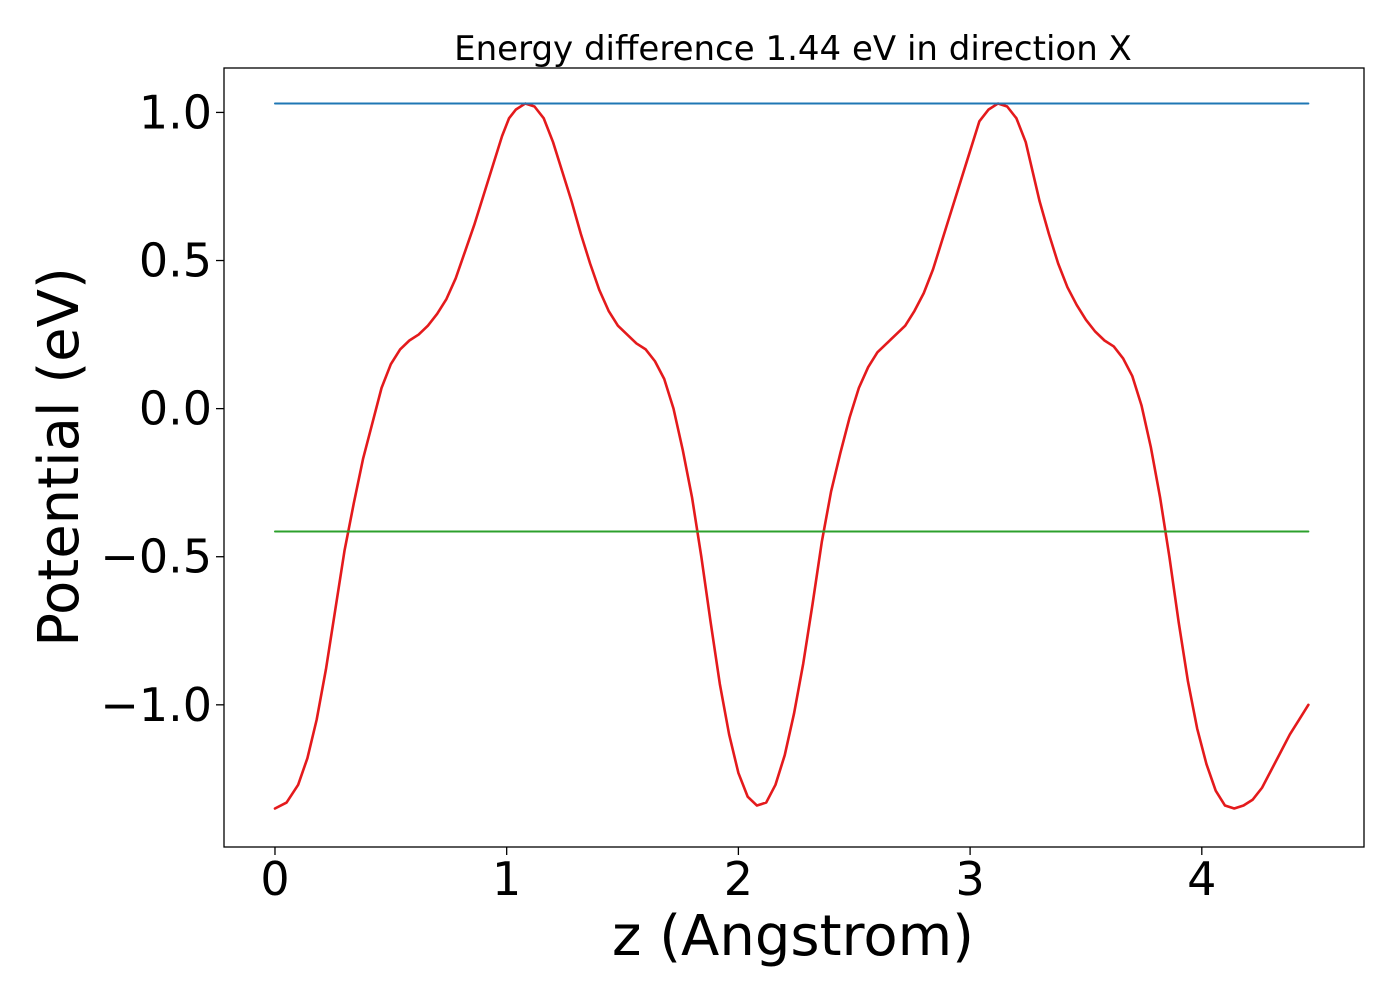 This screenshot has width=1400, height=1000. I want to click on chart-title: Energy difference 1.44 eV in direction X, so click(793, 49).